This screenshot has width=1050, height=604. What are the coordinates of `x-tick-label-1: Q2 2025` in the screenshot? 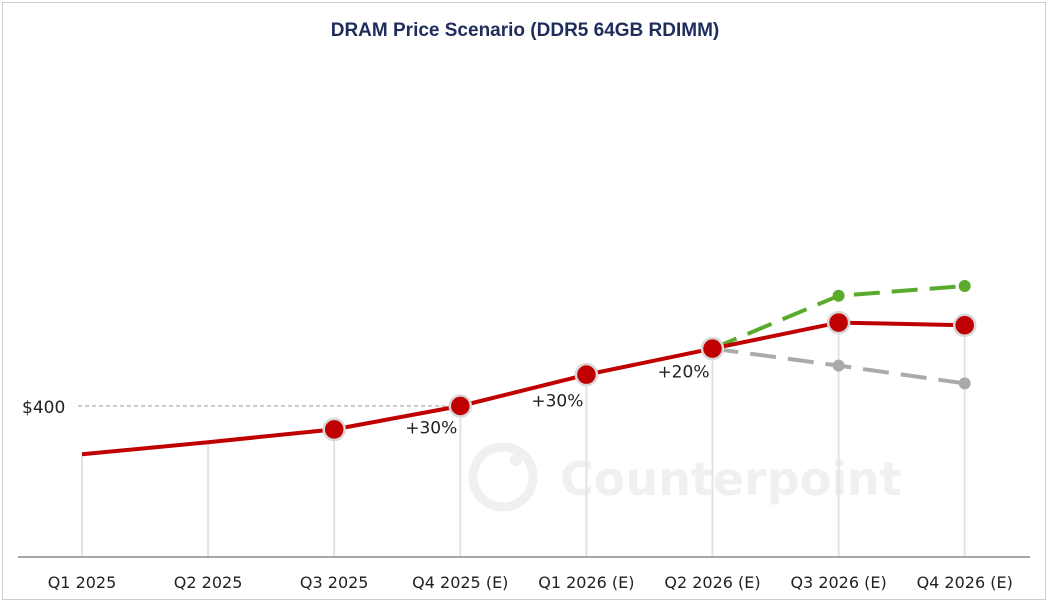 It's located at (208, 582).